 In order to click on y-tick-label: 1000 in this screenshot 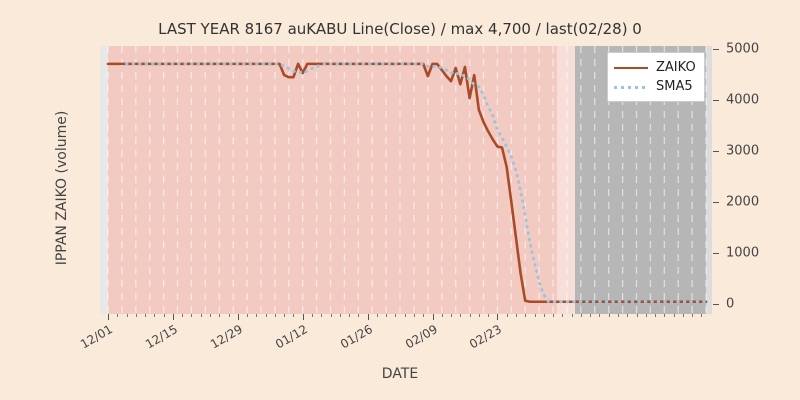, I will do `click(743, 253)`.